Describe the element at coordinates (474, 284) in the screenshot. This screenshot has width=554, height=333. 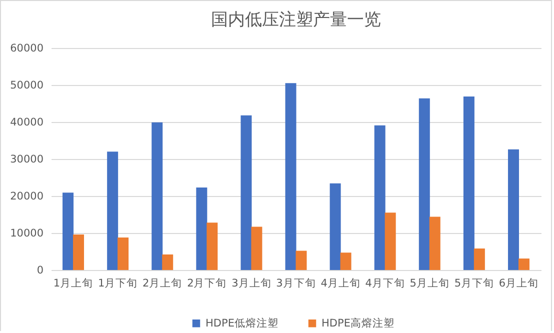
I see `x-tick-label: 5月下旬` at that location.